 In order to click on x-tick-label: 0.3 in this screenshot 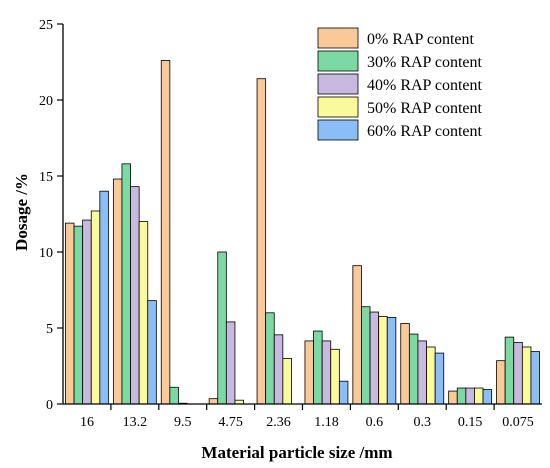, I will do `click(423, 422)`.